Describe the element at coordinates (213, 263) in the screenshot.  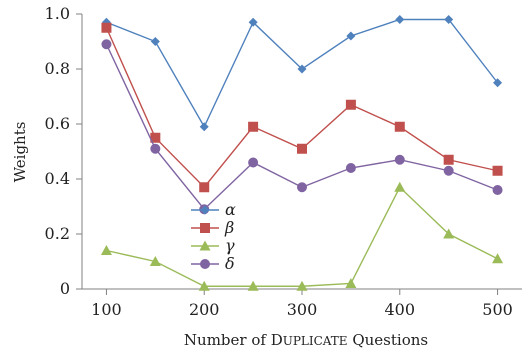
I see `legend-item-4: δ` at that location.